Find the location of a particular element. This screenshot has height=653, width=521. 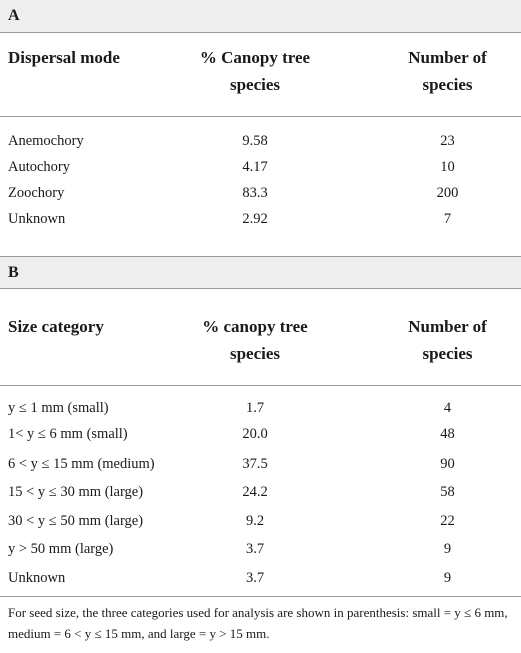

row-percent: 24.2 is located at coordinates (255, 492).